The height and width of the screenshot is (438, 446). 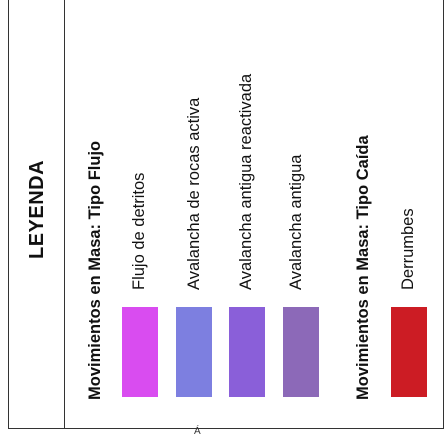 I want to click on legend-swatch-flujo-detritos, so click(x=140, y=352).